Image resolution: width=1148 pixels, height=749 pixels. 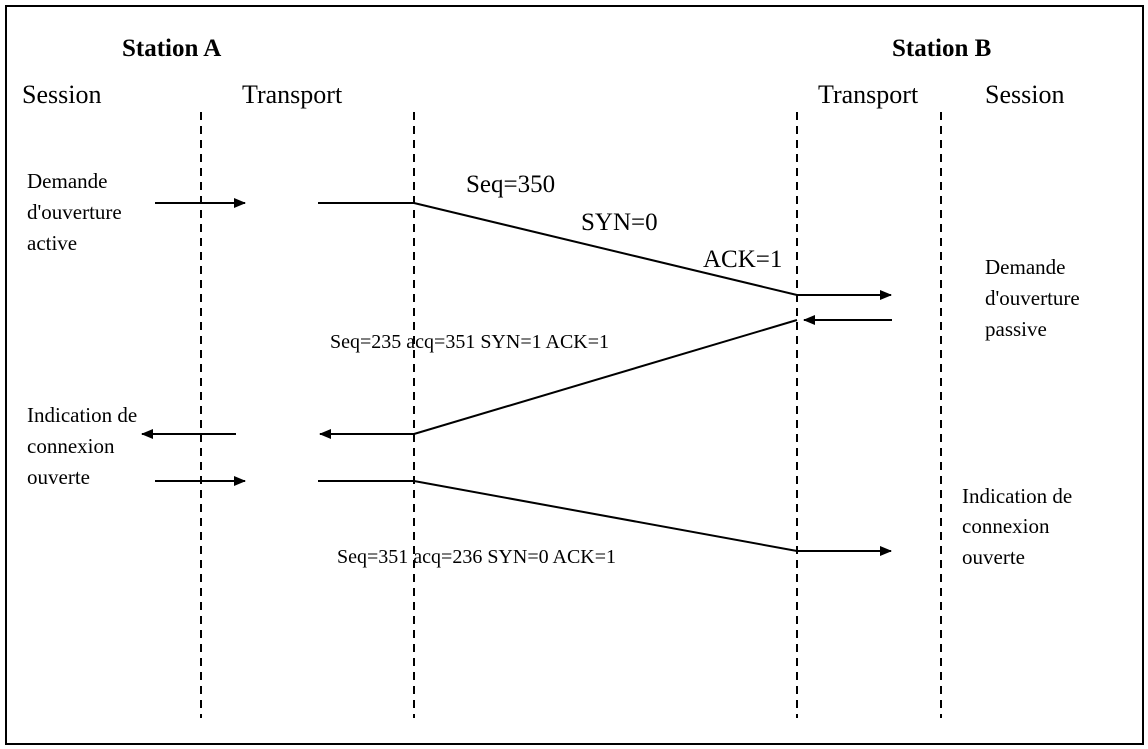 I want to click on station-b-session-label: Session, so click(x=1024, y=94).